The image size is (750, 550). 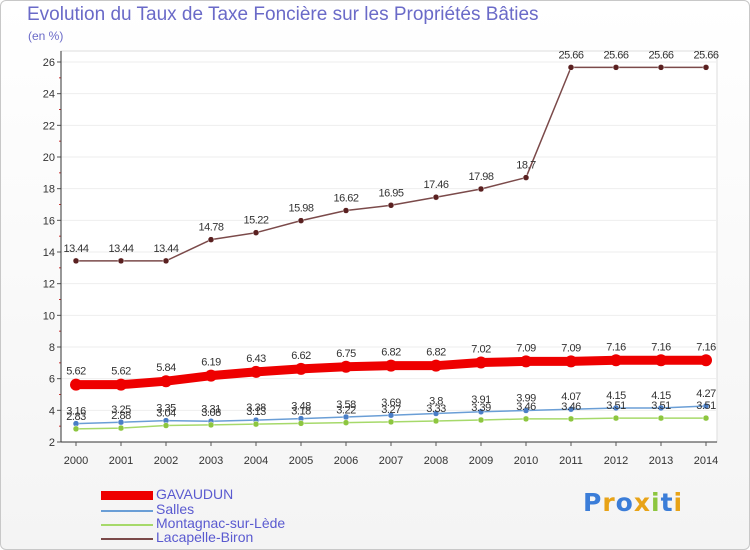 What do you see at coordinates (127, 525) in the screenshot?
I see `legend-swatch-montagnac` at bounding box center [127, 525].